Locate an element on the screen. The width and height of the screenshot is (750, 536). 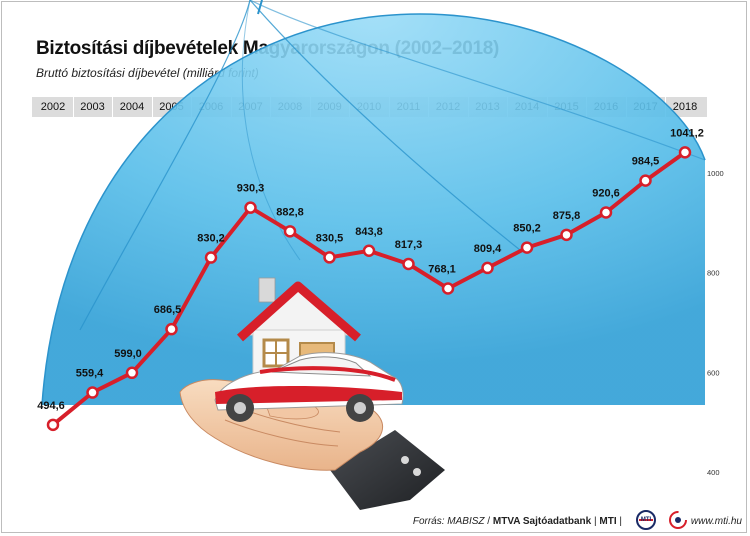
data-label: 850,2 is located at coordinates (527, 229).